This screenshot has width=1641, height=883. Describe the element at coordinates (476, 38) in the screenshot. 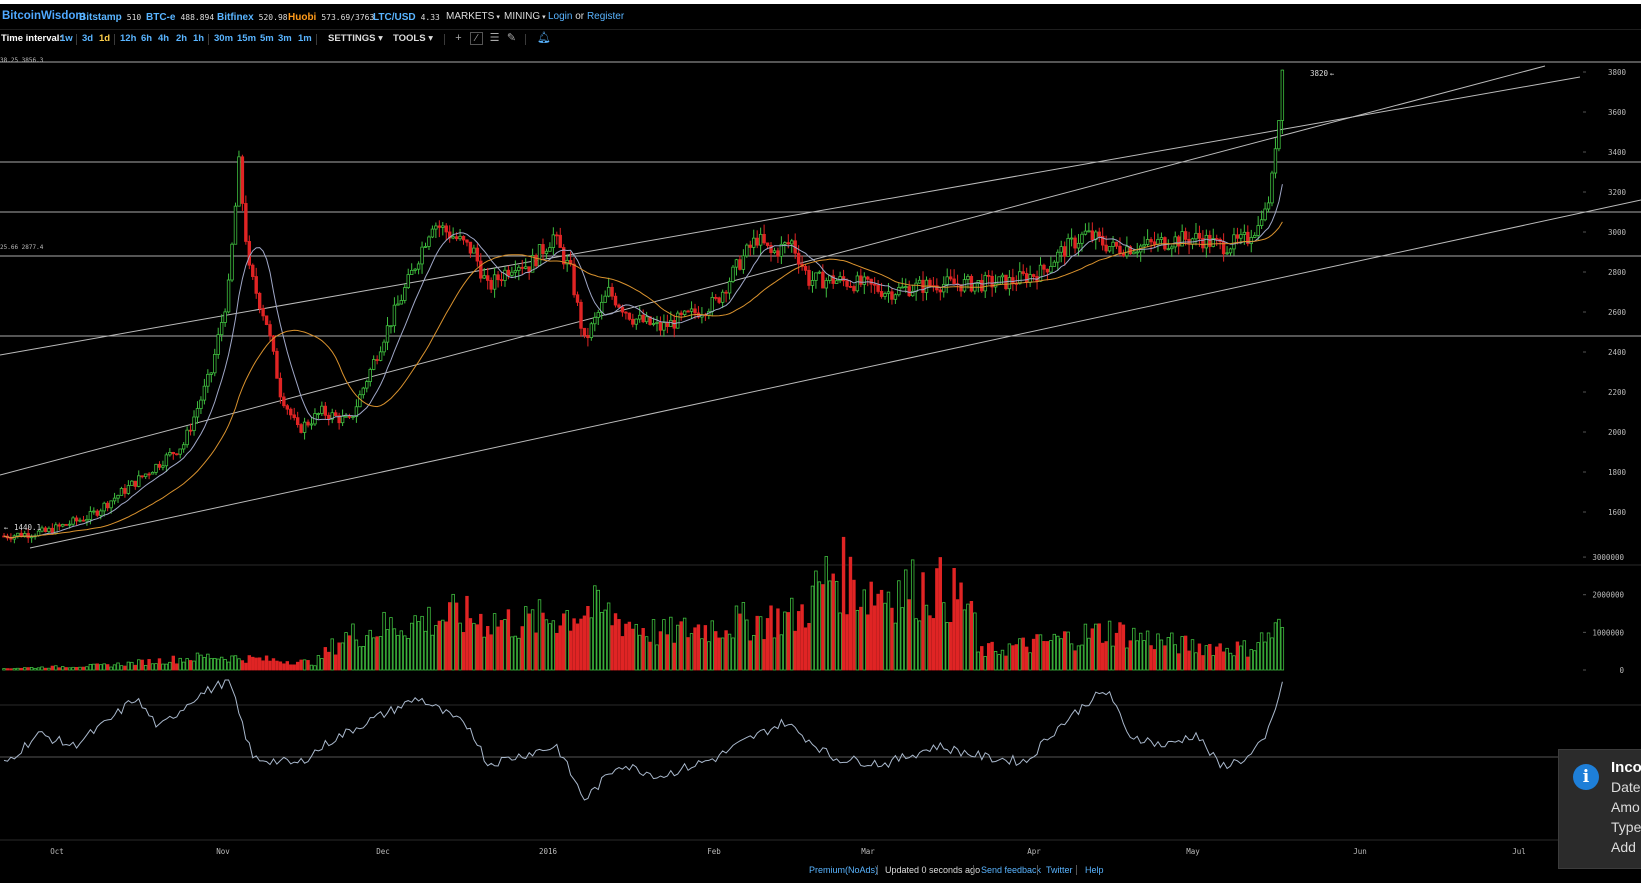

I see `trendline-tool-icon: ∕` at that location.